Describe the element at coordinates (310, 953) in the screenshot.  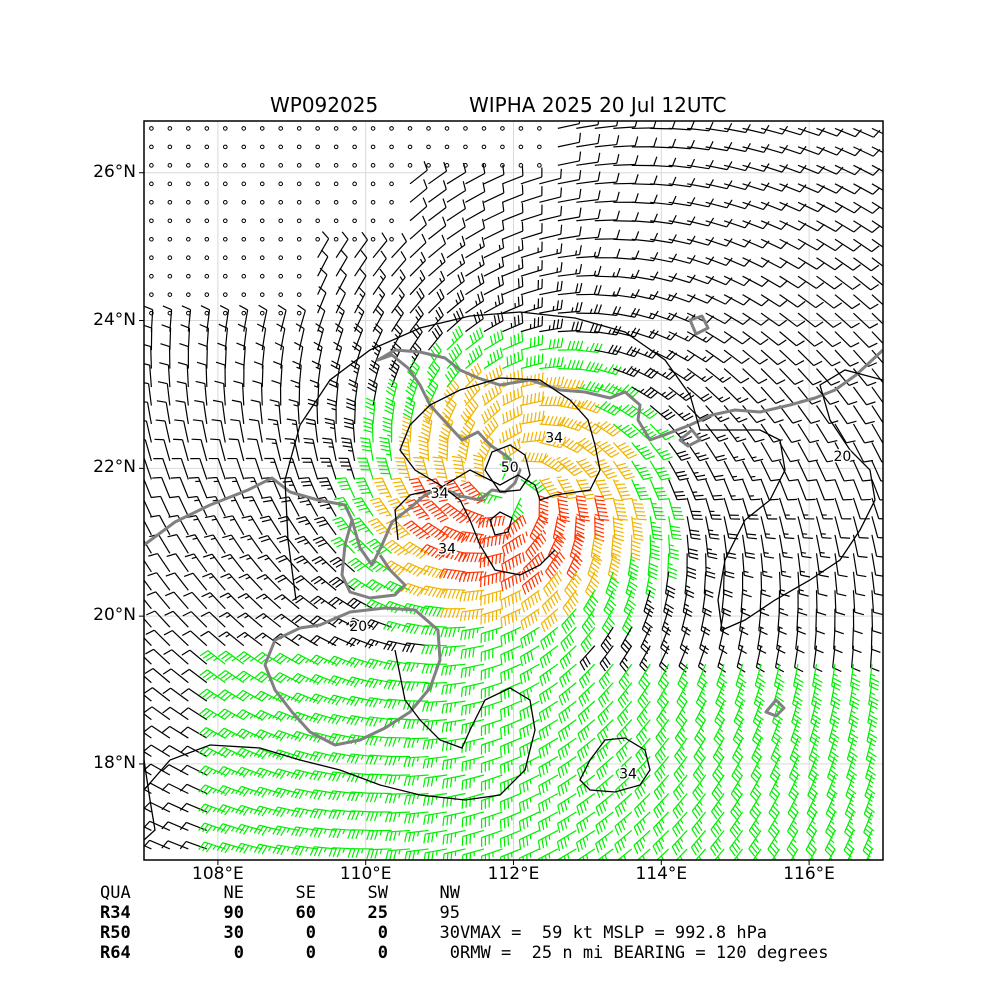
I see `r64-se: 0` at that location.